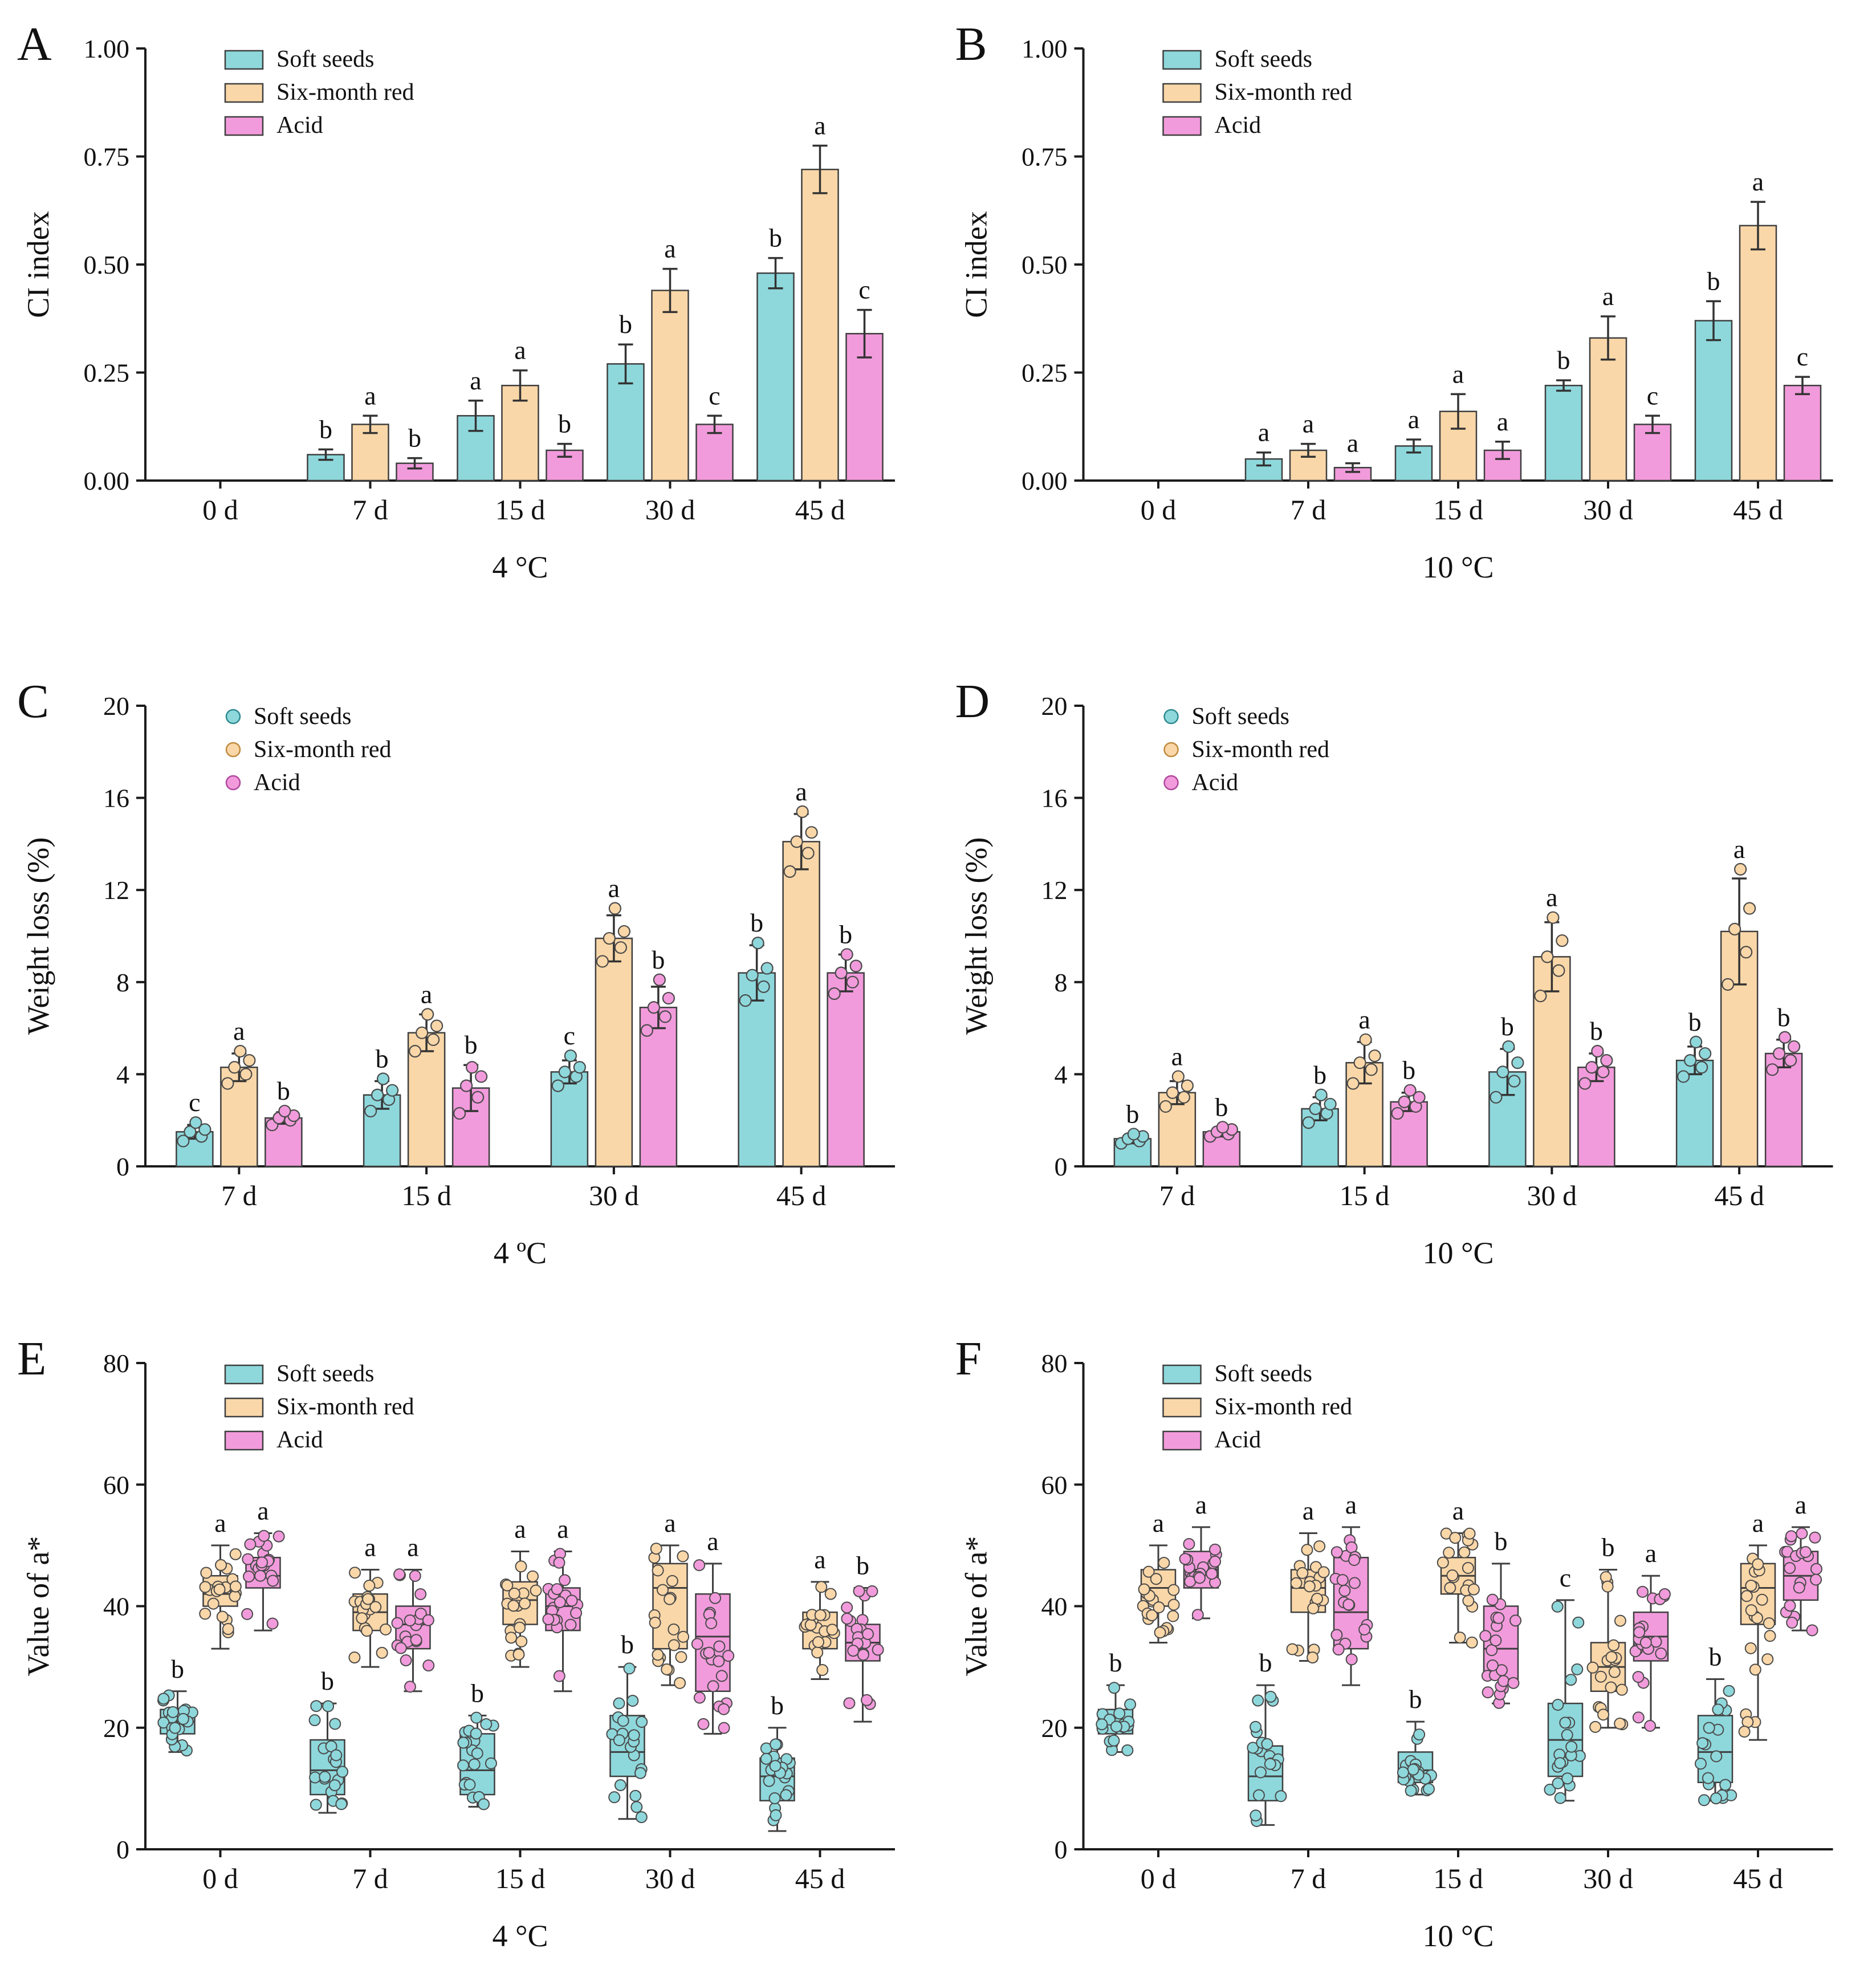 The image size is (1876, 1973). I want to click on svg-text: 4, so click(1061, 1074).